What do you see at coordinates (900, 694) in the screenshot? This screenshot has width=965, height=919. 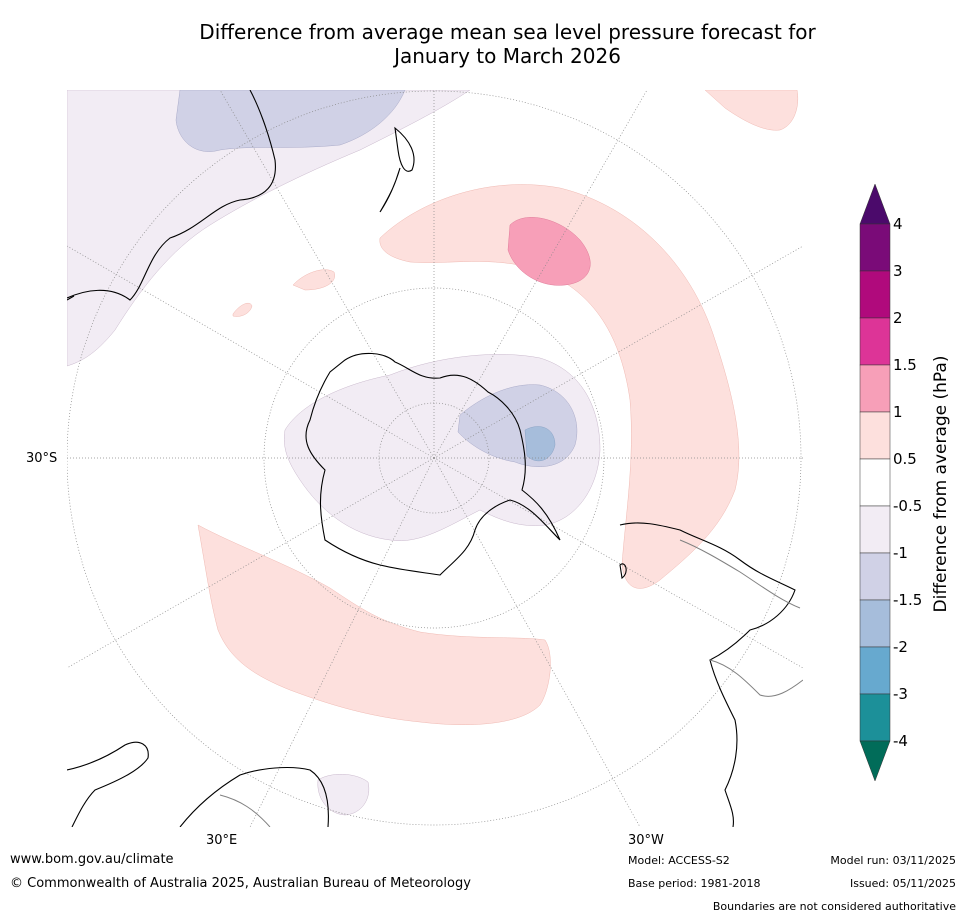 I see `colorbar-tick-minus-3: -3` at bounding box center [900, 694].